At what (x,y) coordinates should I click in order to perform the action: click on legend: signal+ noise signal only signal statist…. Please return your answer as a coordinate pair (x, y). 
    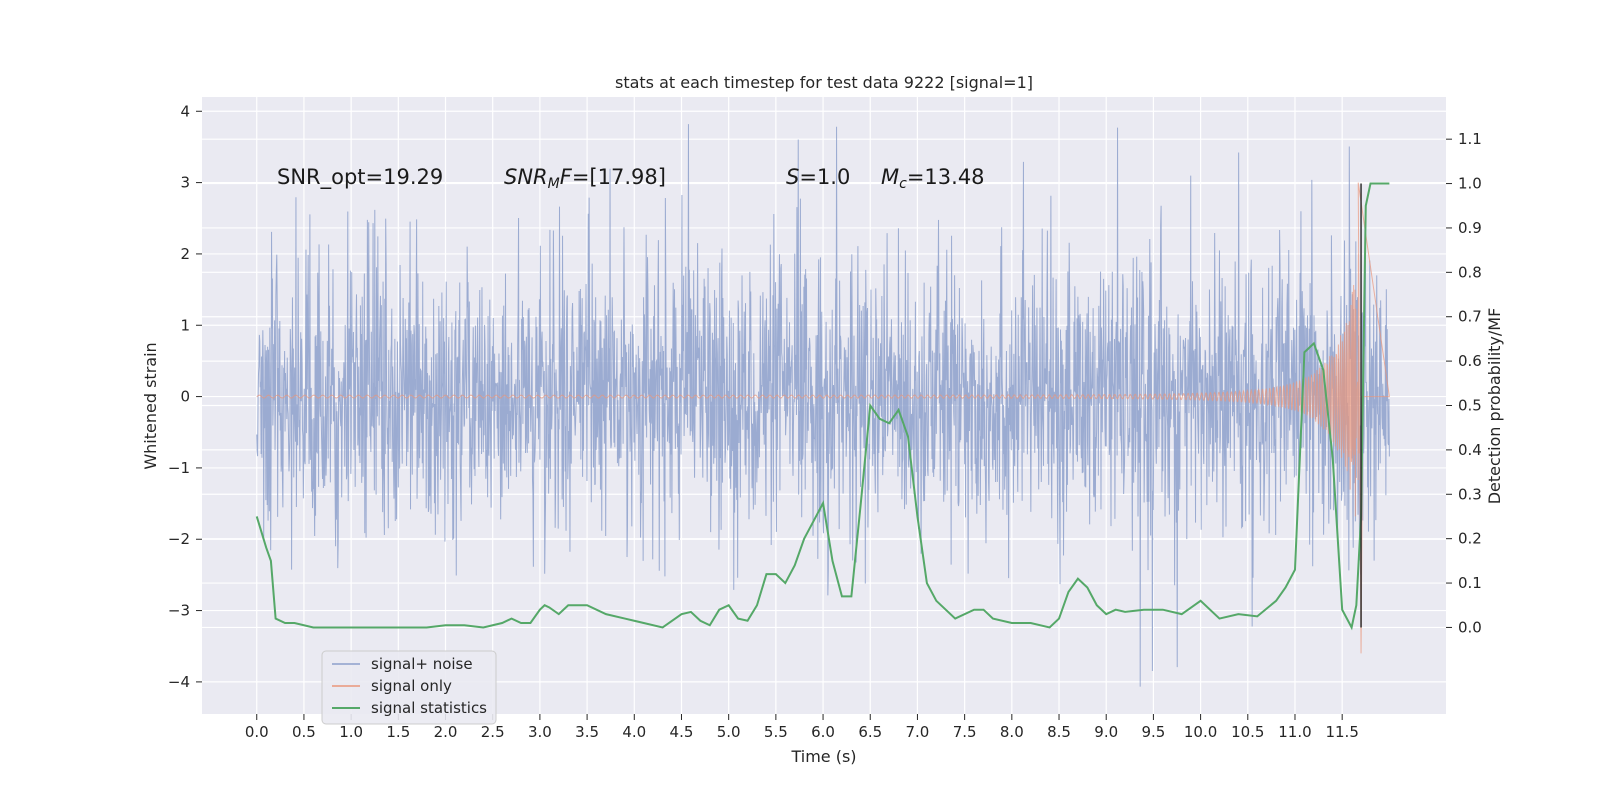
    Looking at the image, I should click on (409, 687).